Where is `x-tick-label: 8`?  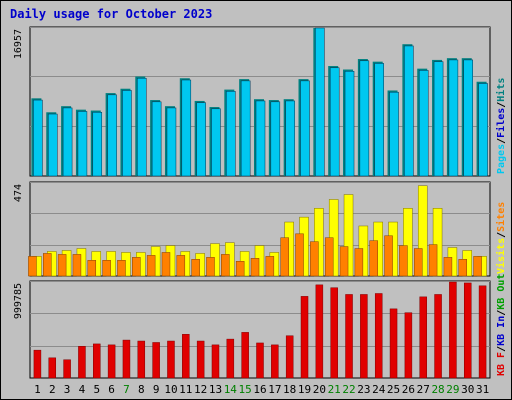
x-tick-label: 8 is located at coordinates (141, 389).